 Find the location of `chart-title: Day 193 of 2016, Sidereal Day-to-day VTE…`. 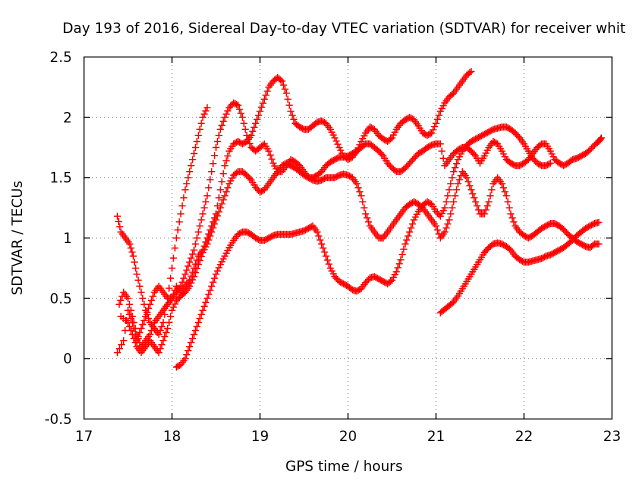

chart-title: Day 193 of 2016, Sidereal Day-to-day VTE… is located at coordinates (344, 29).